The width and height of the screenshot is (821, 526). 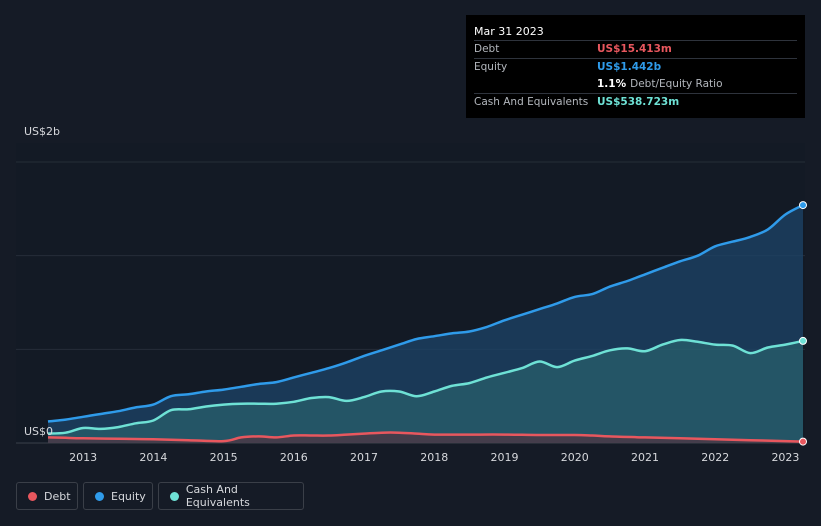 I want to click on x-tick-label: 2015, so click(x=224, y=457).